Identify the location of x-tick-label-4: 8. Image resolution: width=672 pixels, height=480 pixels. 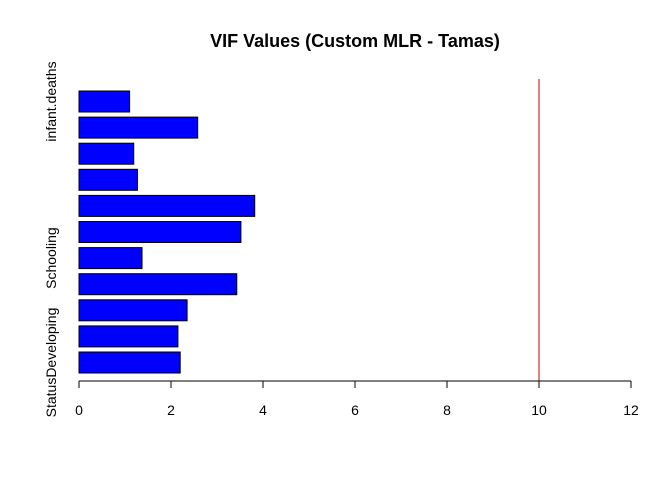
(447, 410).